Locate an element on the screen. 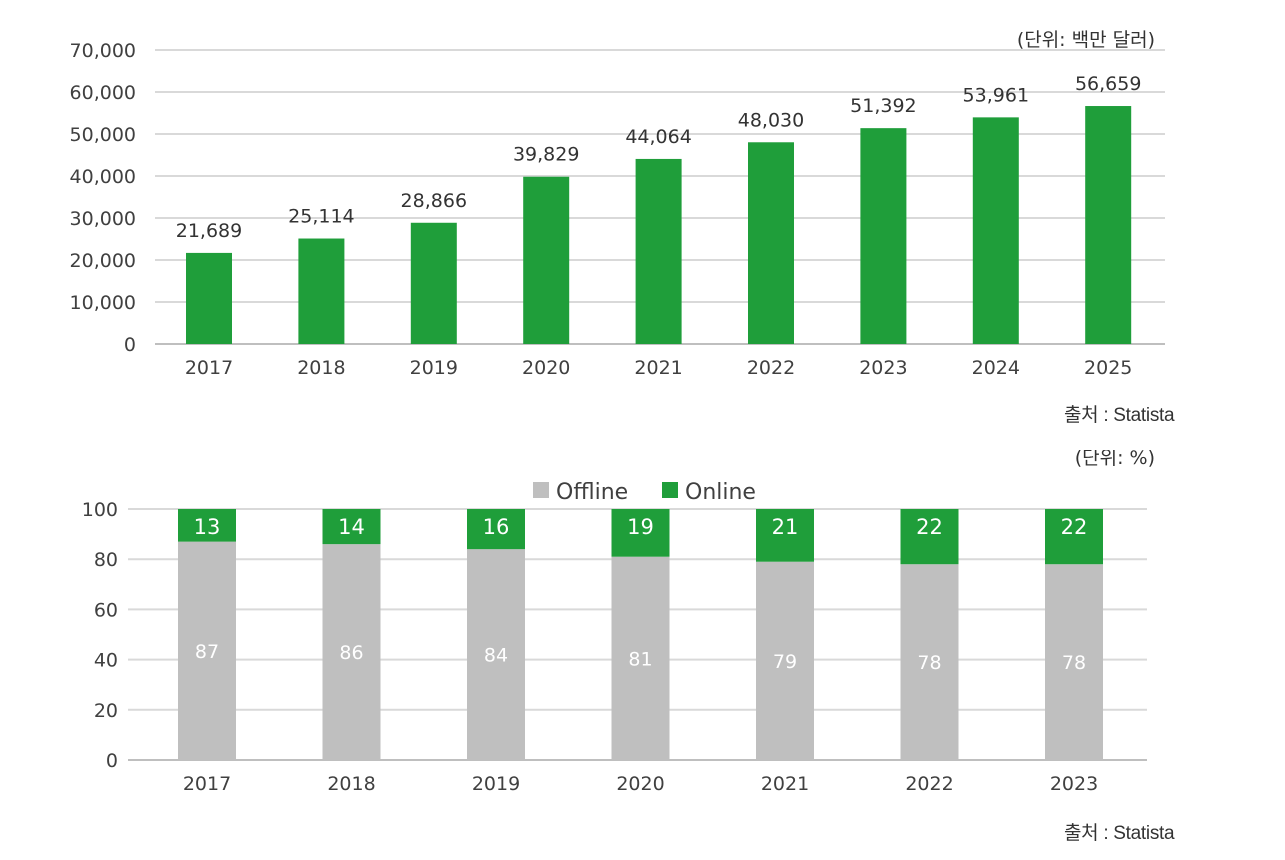 This screenshot has width=1285, height=860. bar-2024 is located at coordinates (995, 230).